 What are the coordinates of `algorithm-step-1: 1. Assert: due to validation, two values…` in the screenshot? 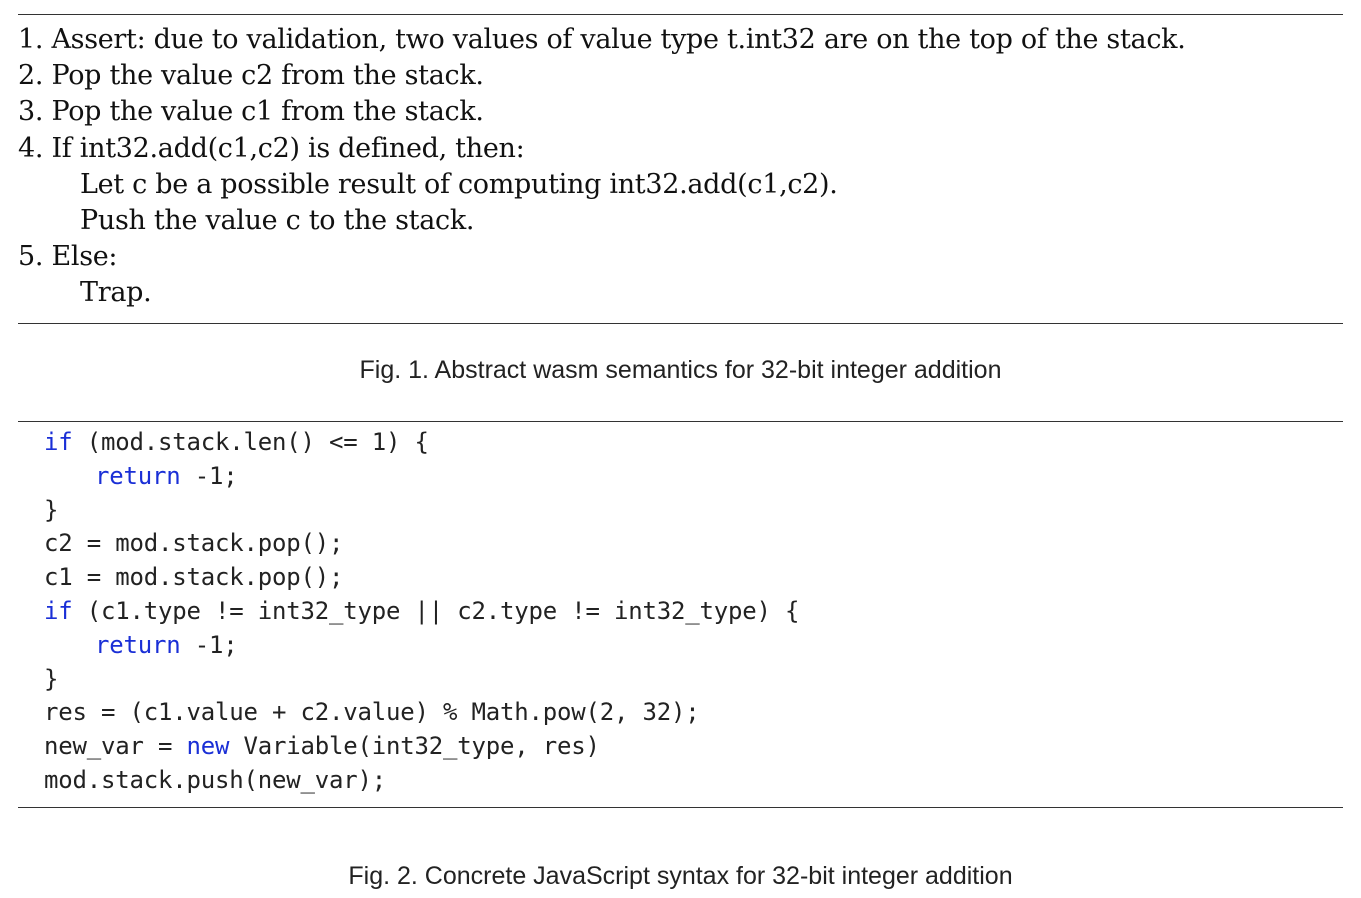 It's located at (602, 39).